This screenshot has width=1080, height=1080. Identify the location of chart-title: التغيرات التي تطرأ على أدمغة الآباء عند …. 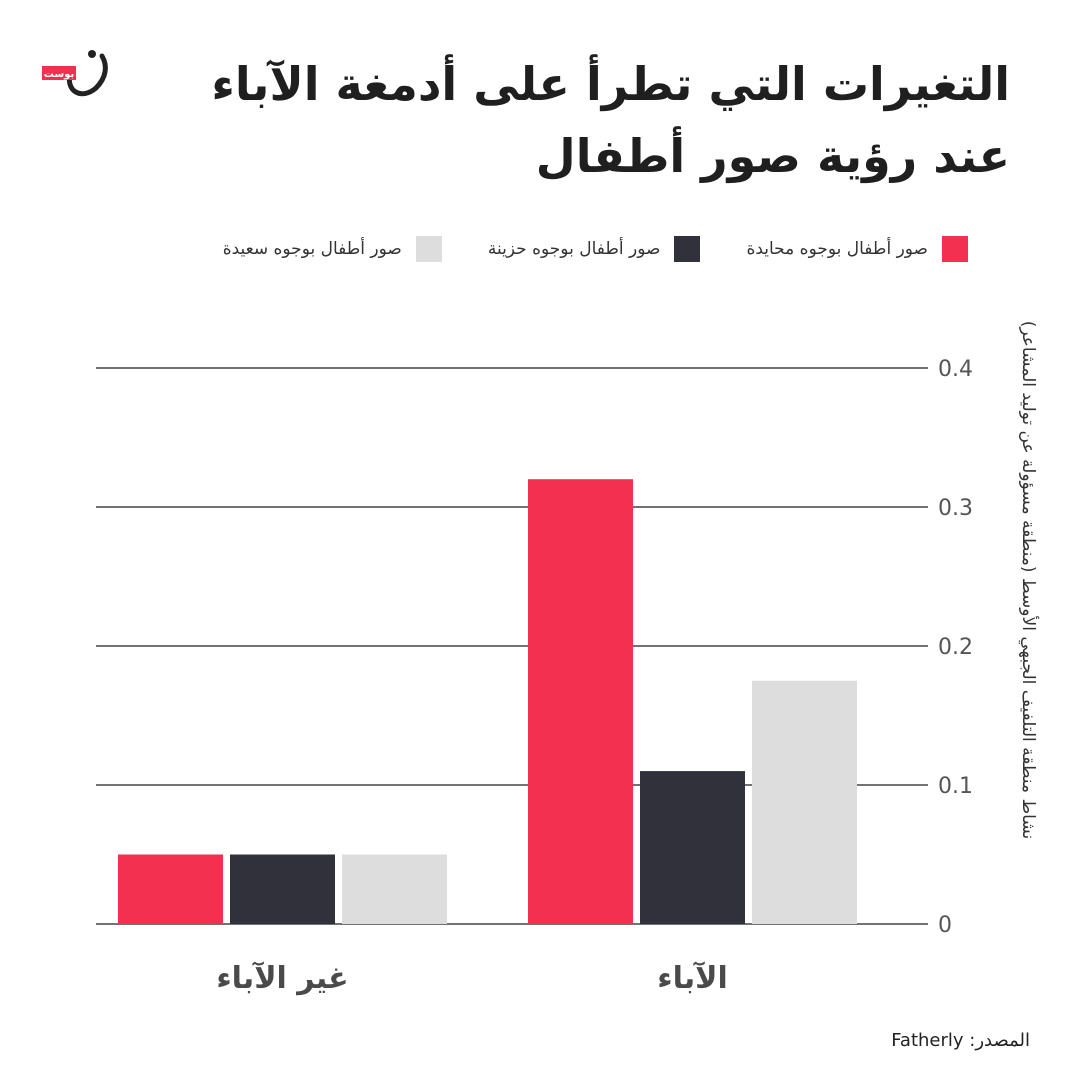
(610, 120).